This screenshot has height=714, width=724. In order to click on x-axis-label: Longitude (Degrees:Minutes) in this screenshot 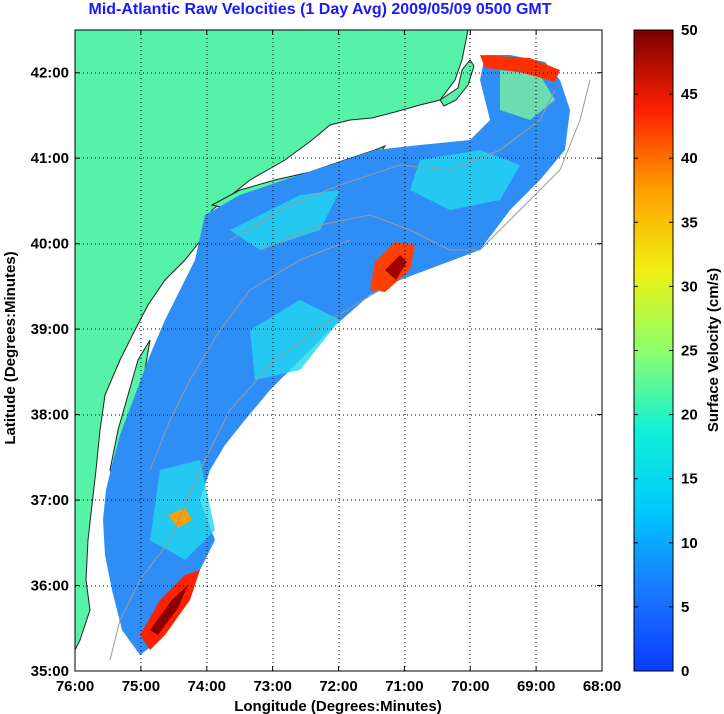, I will do `click(338, 706)`.